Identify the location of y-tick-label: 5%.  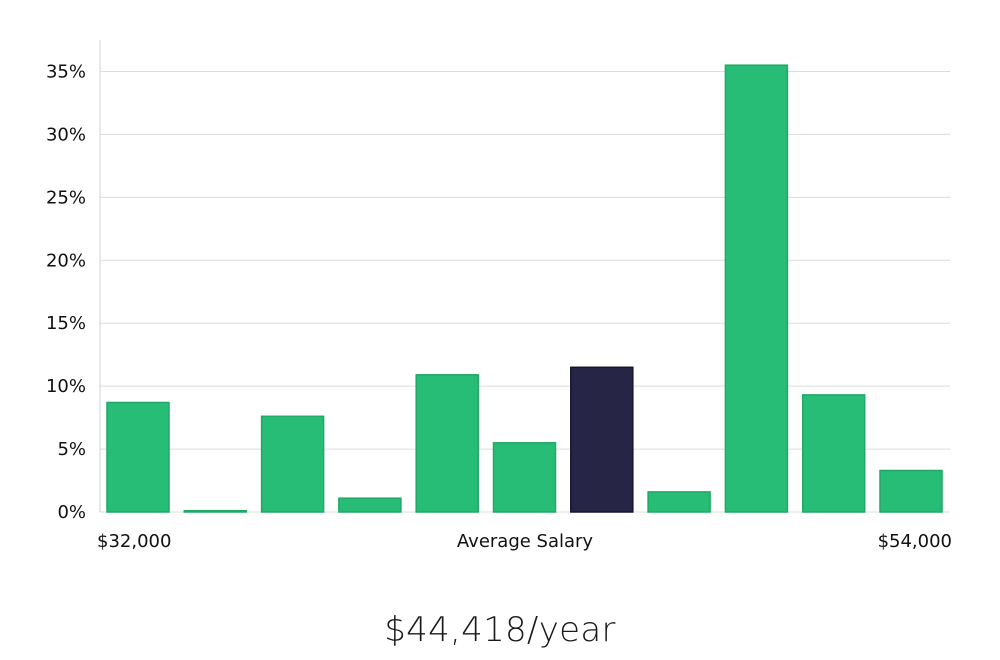
(71, 449).